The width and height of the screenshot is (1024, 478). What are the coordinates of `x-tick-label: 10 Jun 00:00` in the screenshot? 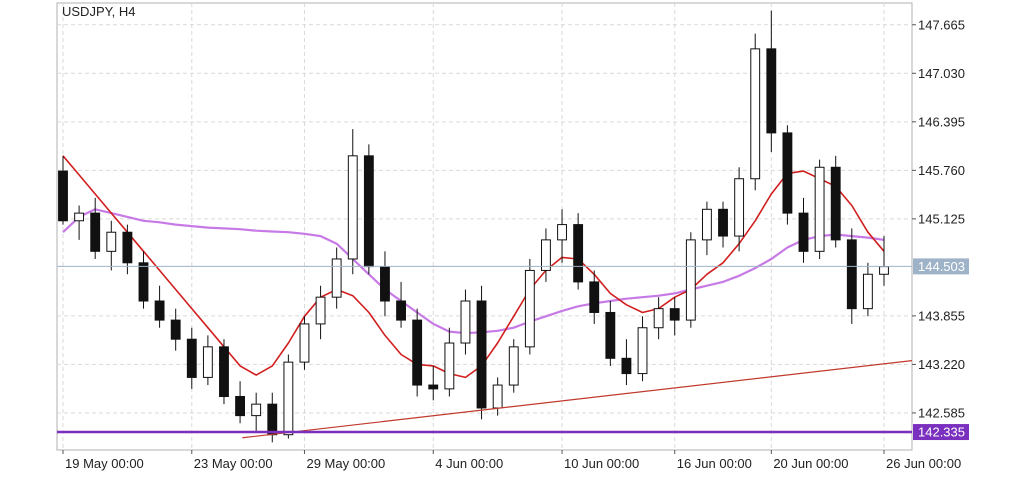 It's located at (601, 463).